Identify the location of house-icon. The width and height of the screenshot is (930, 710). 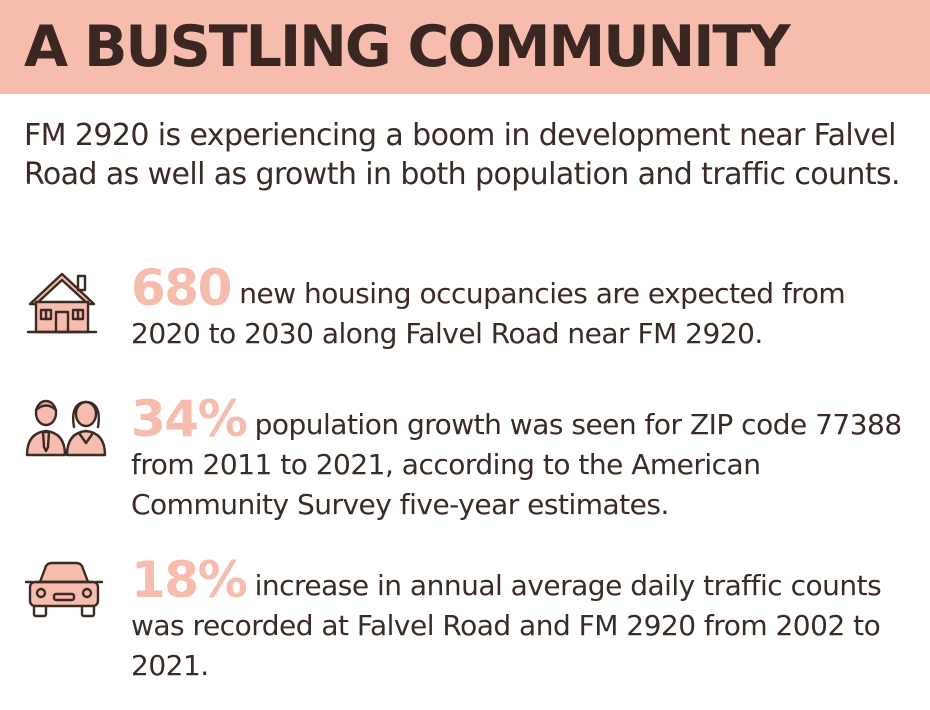
(62, 305).